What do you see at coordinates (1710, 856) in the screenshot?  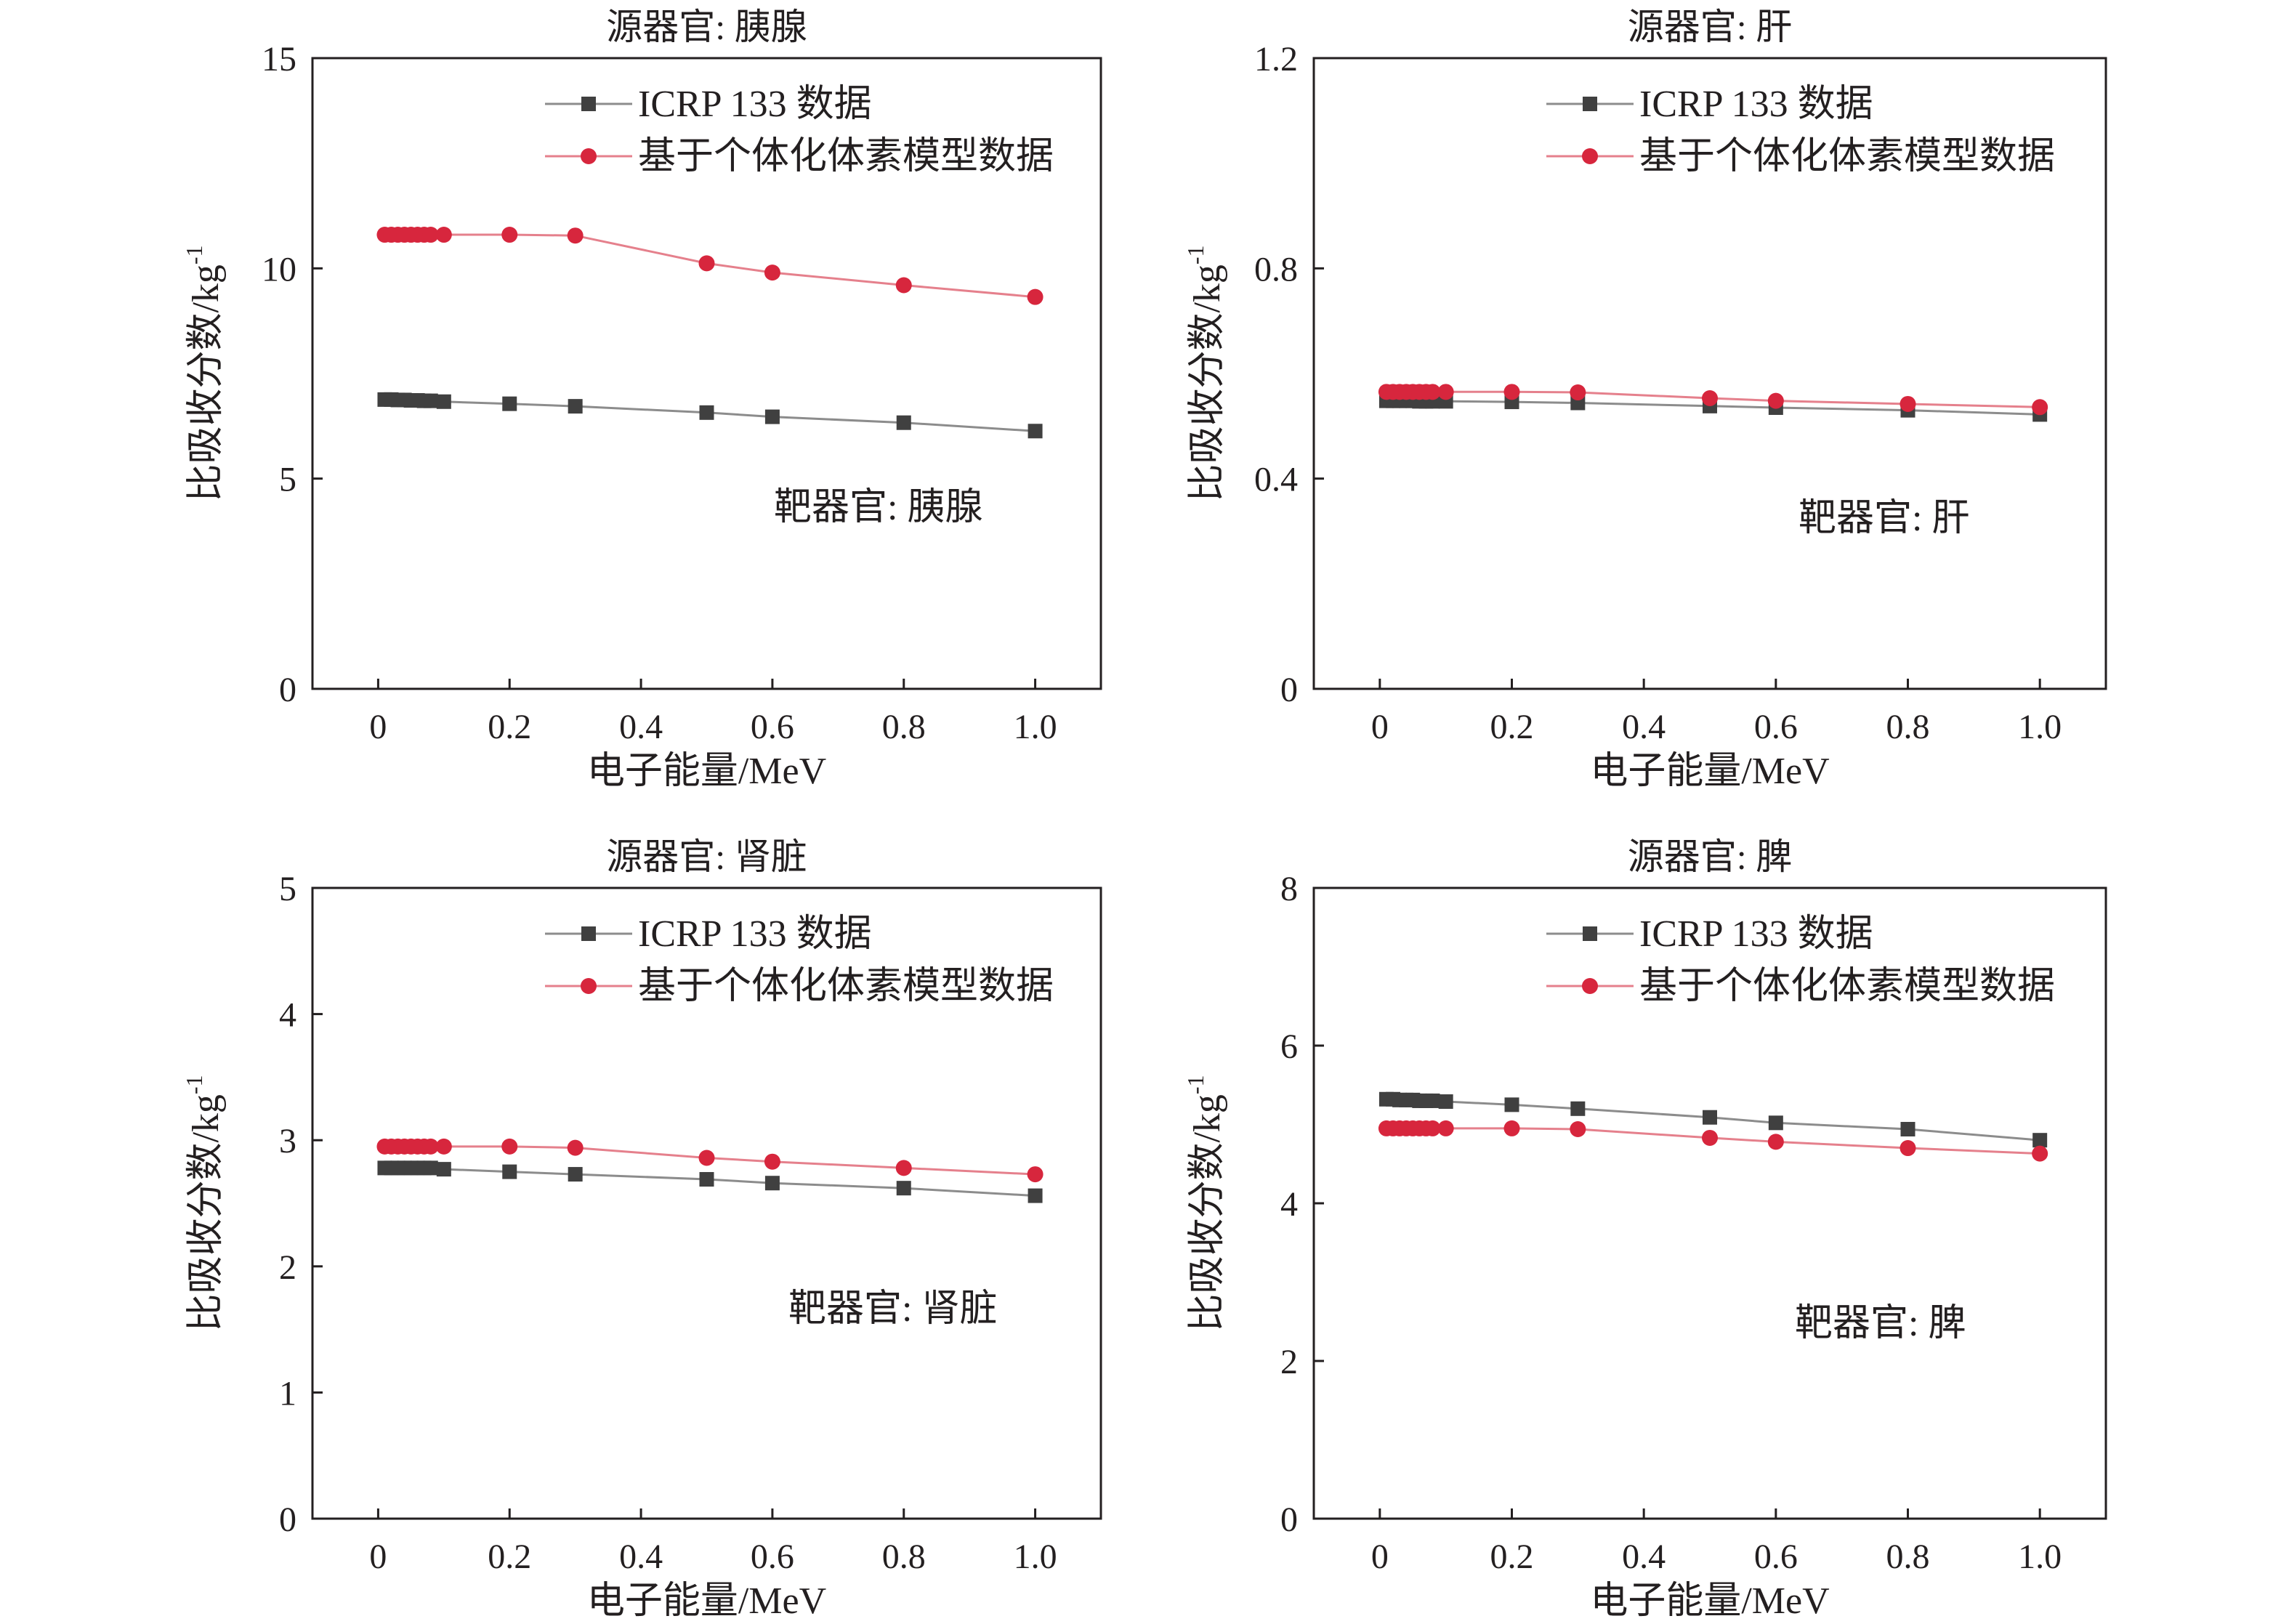 I see `chart-title: 源器官: 脾` at bounding box center [1710, 856].